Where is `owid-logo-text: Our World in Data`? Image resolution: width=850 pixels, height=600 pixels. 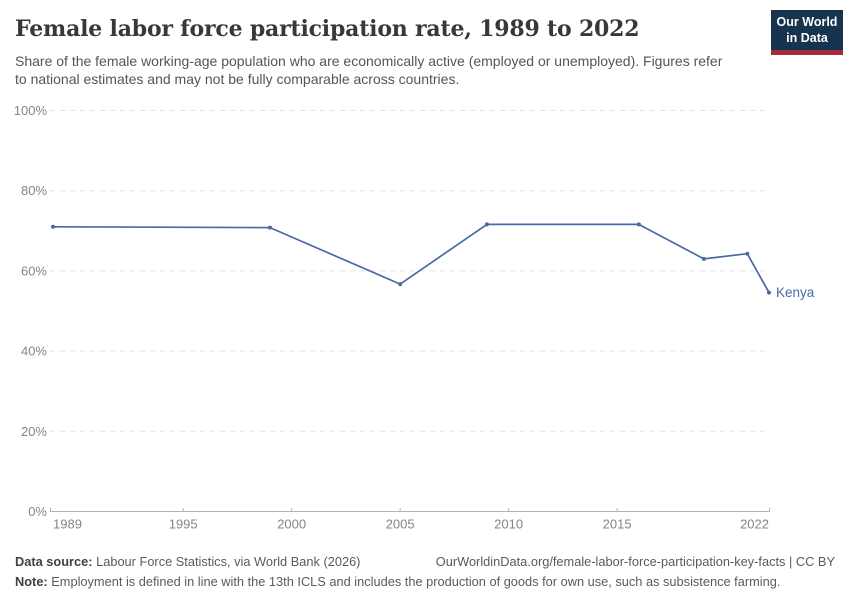
owid-logo-text: Our World in Data is located at coordinates (807, 30).